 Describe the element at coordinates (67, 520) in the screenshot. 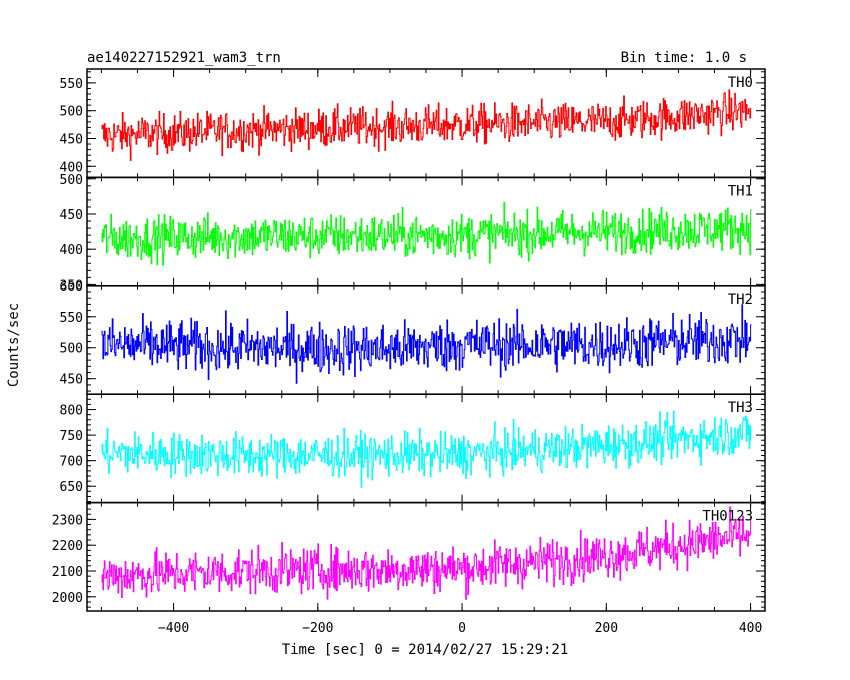

I see `y-tick-label: 2300` at that location.